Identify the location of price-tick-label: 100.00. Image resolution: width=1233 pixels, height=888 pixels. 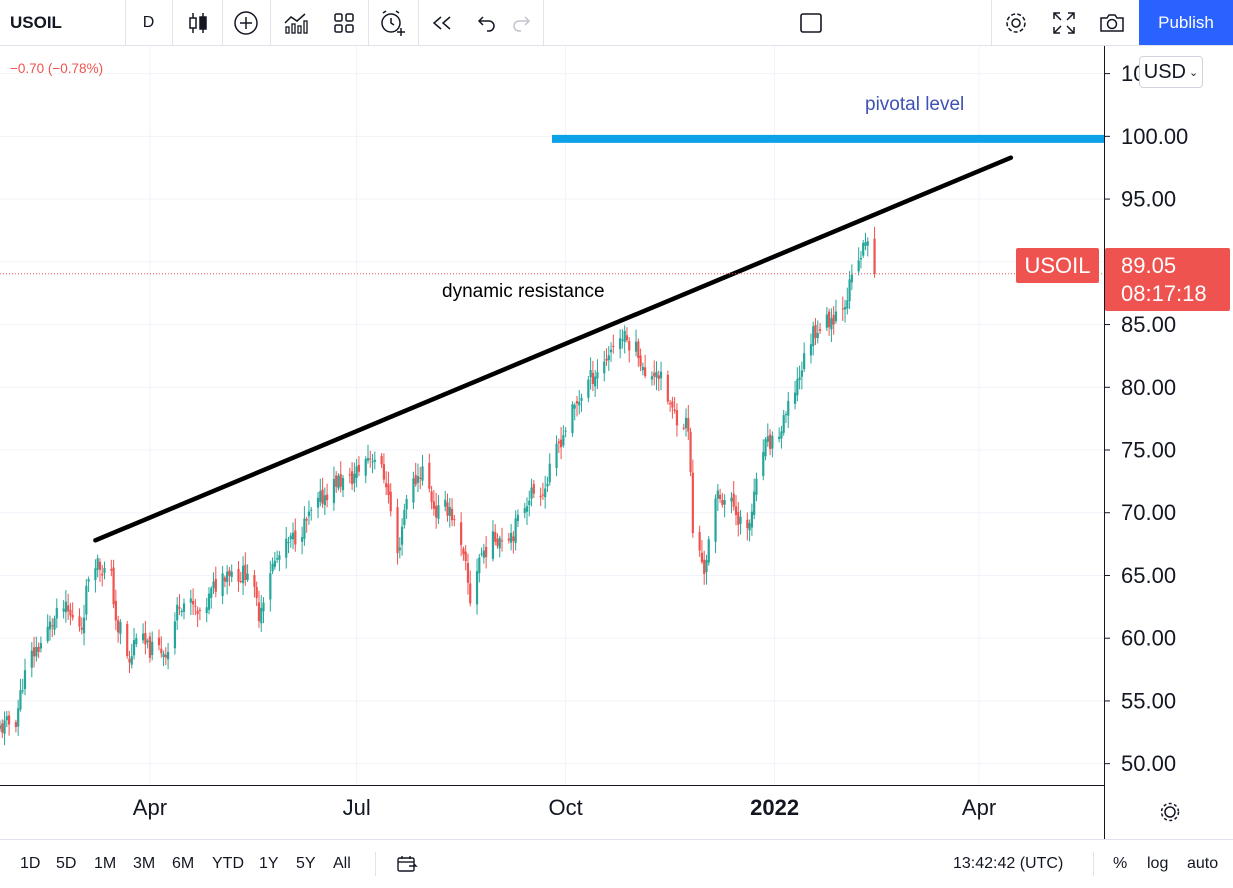
(1154, 136).